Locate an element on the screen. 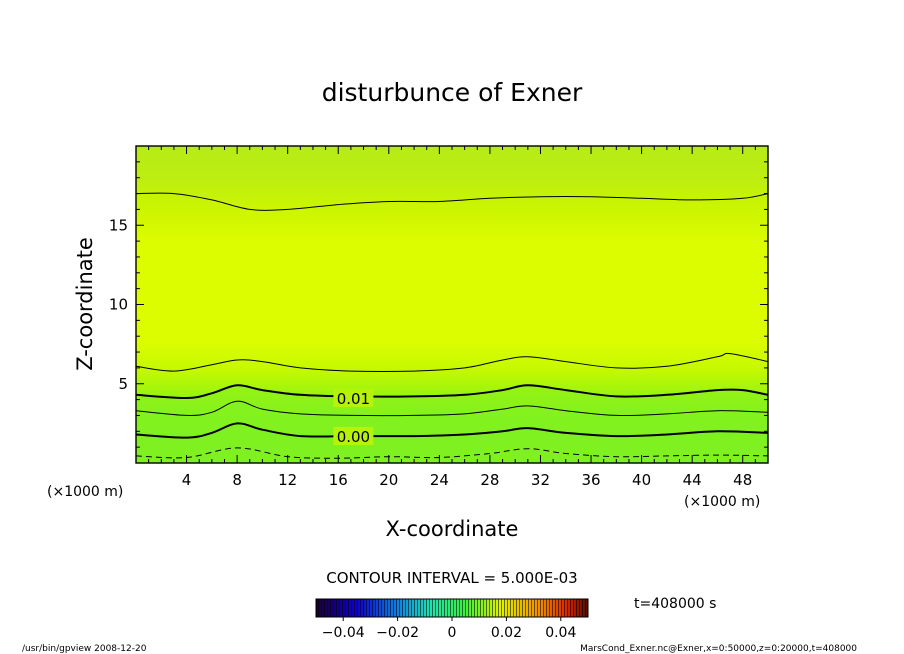  contour-label: 0.01 is located at coordinates (353, 399).